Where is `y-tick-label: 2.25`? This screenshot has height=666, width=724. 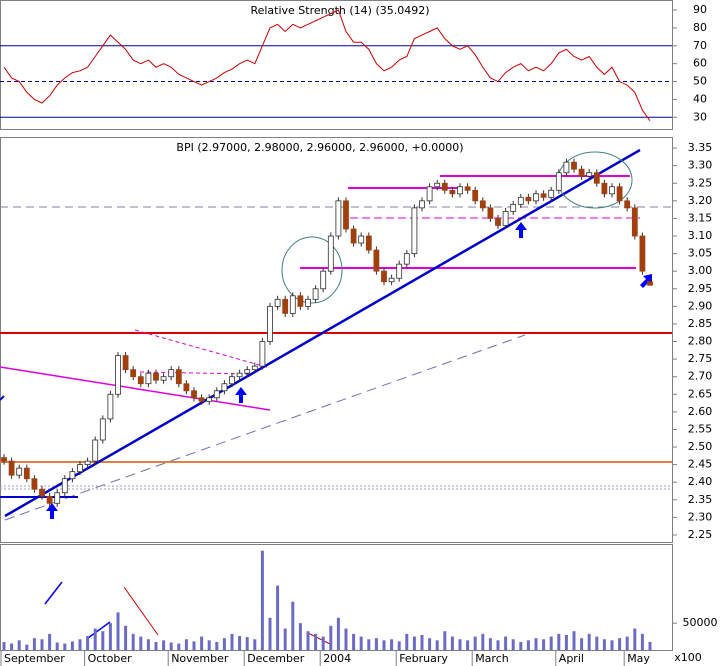
y-tick-label: 2.25 is located at coordinates (700, 534).